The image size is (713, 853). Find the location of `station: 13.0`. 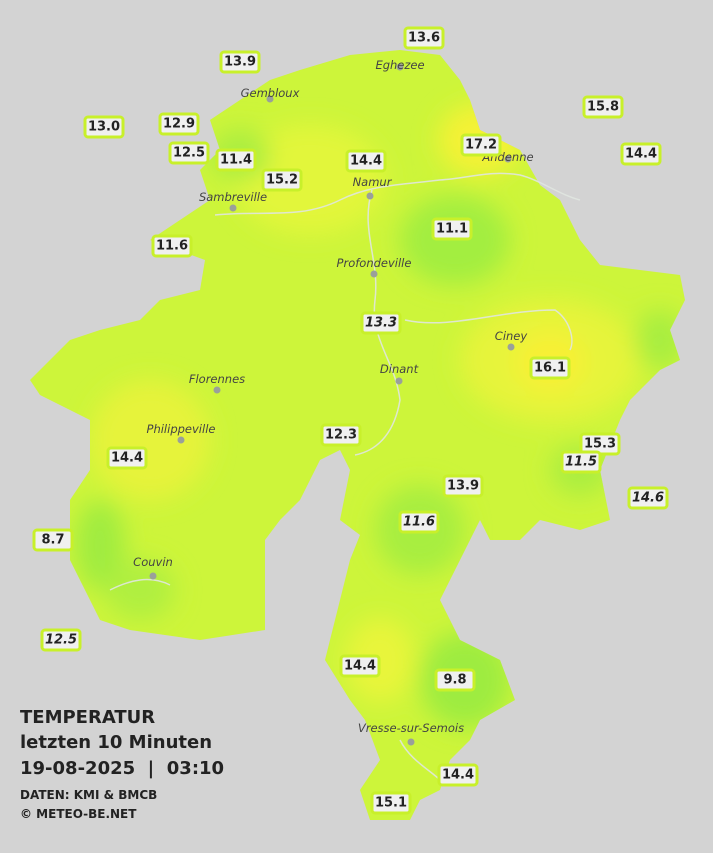

station: 13.0 is located at coordinates (104, 127).